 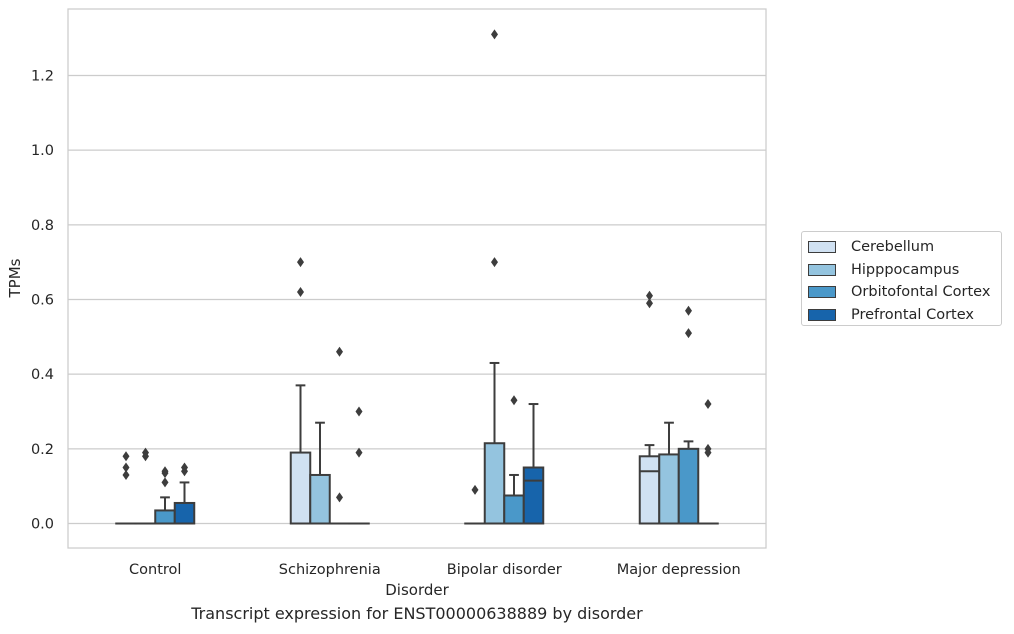 I want to click on legend-label: Hipppocampus, so click(x=905, y=269).